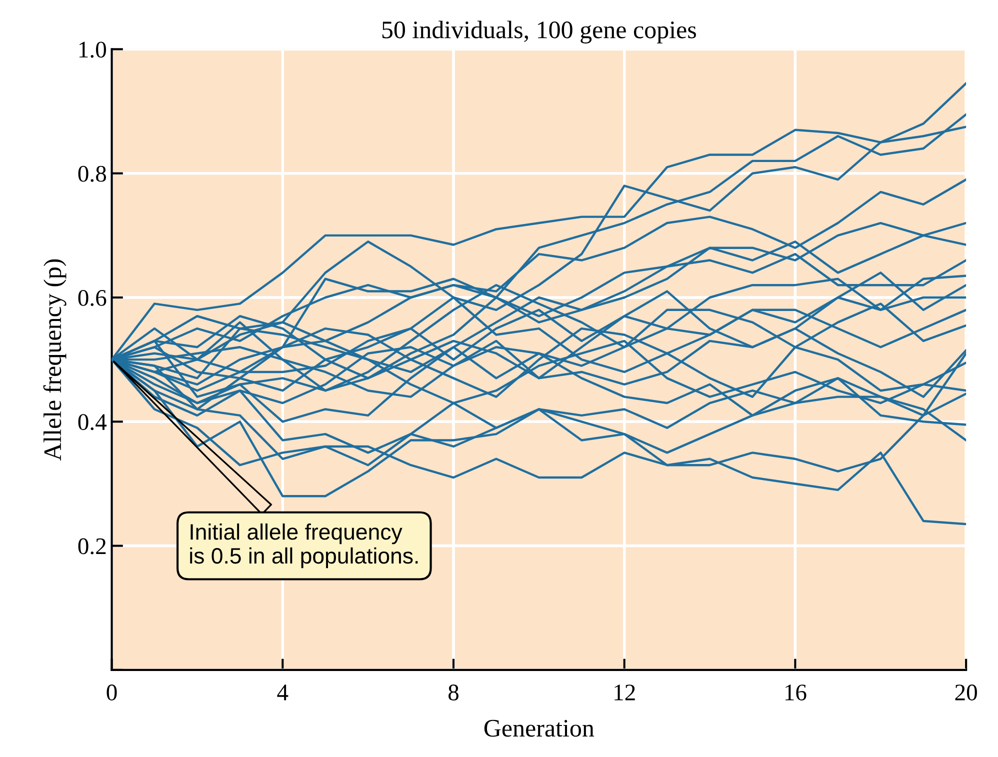 The height and width of the screenshot is (757, 998). Describe the element at coordinates (282, 692) in the screenshot. I see `x-tick-label: 4` at that location.